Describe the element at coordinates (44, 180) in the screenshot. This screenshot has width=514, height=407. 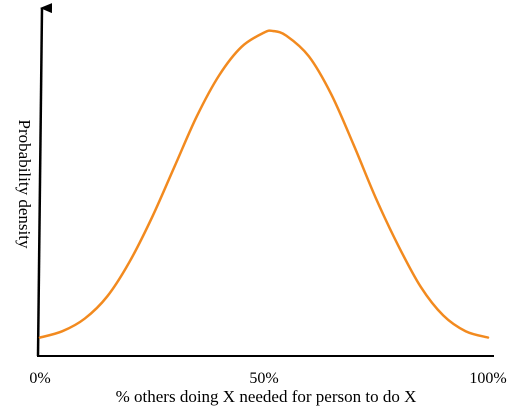
I see `y-axis` at that location.